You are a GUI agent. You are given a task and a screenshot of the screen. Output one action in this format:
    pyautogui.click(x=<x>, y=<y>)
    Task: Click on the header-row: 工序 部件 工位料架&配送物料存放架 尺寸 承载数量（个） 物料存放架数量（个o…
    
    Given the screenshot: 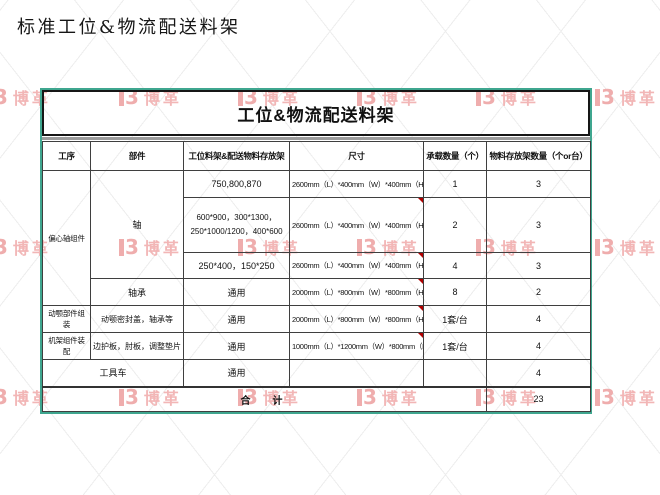 What is the action you would take?
    pyautogui.click(x=316, y=156)
    